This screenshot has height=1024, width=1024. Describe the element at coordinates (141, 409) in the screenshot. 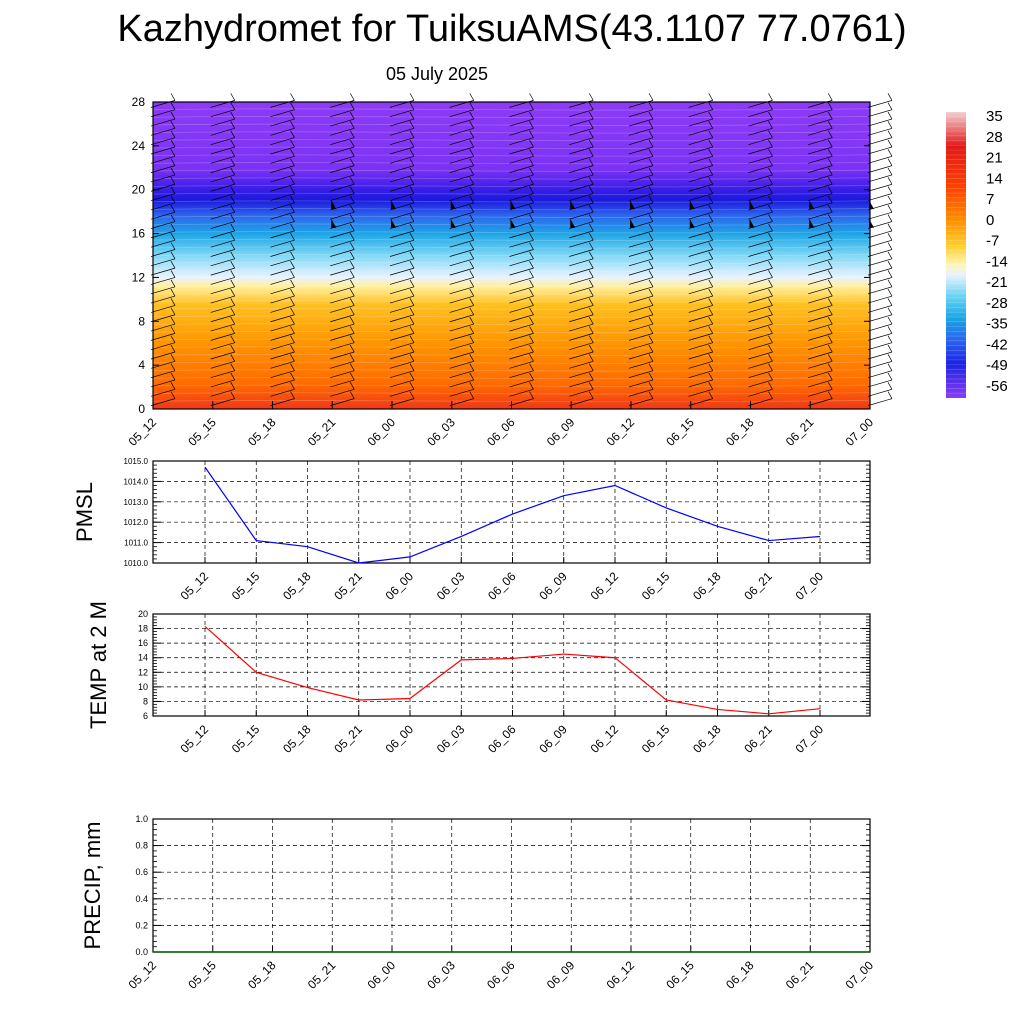

I see `y-tick-label: 0` at that location.